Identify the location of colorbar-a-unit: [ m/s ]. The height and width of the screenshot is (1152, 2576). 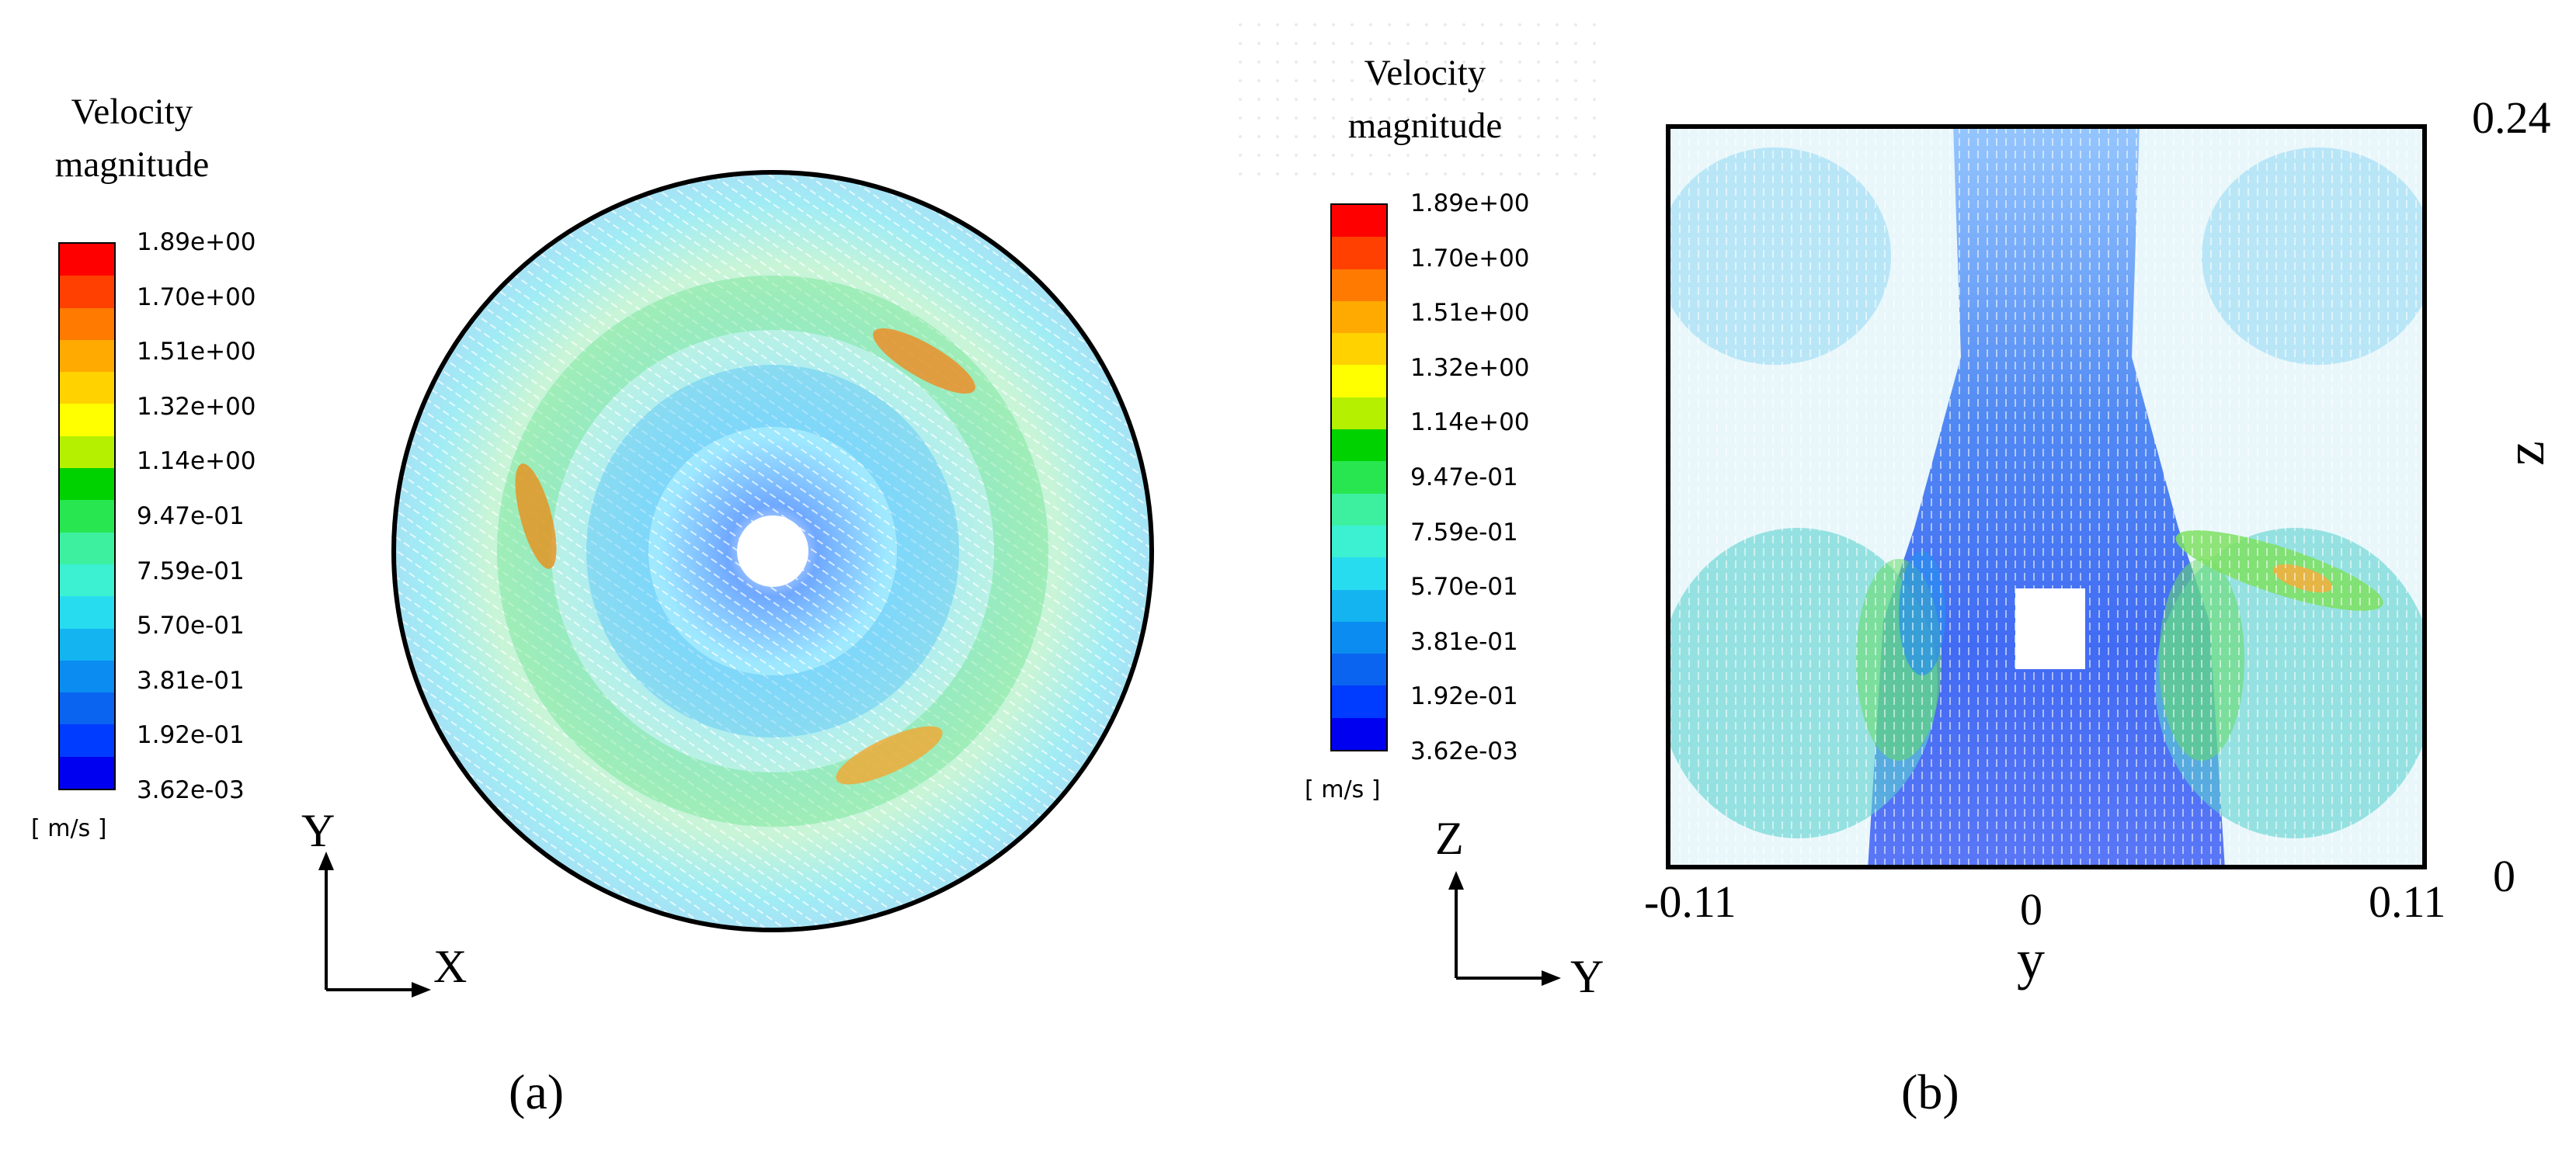
(69, 828).